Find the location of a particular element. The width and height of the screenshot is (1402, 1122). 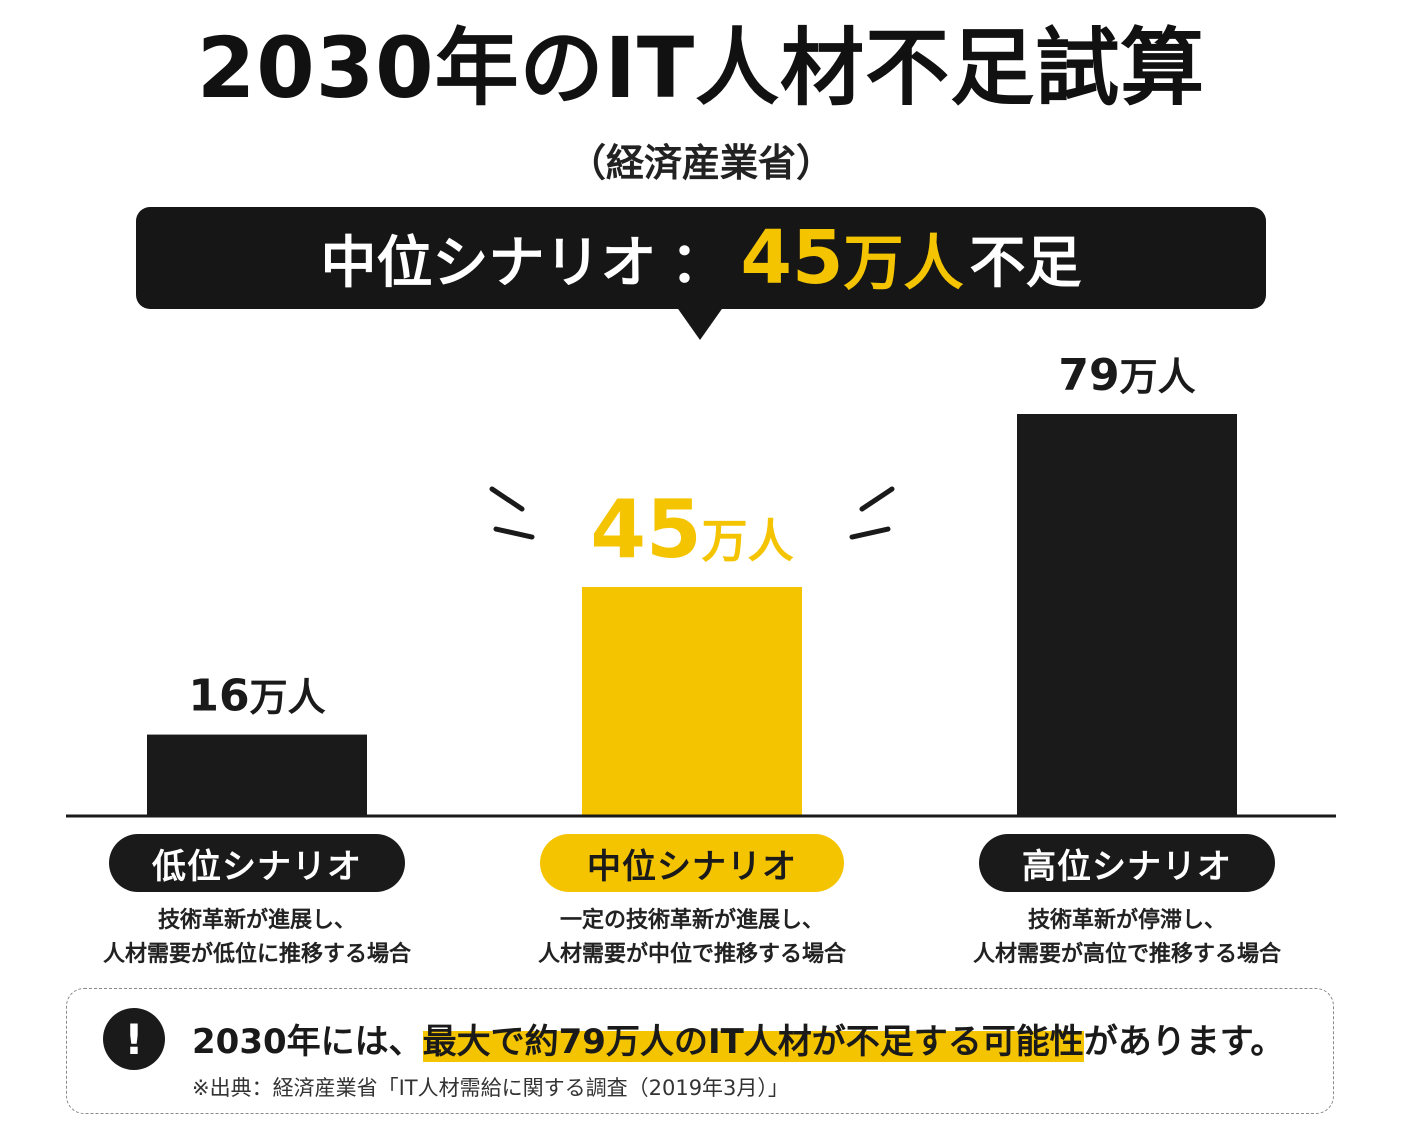

banner-label: 中位シナリオ is located at coordinates (488, 263).